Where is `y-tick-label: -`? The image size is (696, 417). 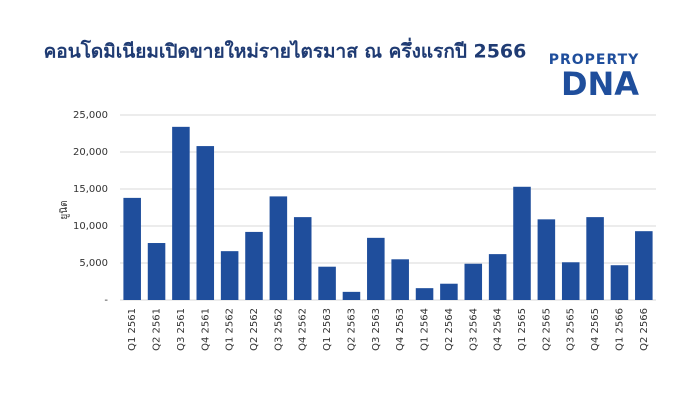 y-tick-label: - is located at coordinates (106, 300).